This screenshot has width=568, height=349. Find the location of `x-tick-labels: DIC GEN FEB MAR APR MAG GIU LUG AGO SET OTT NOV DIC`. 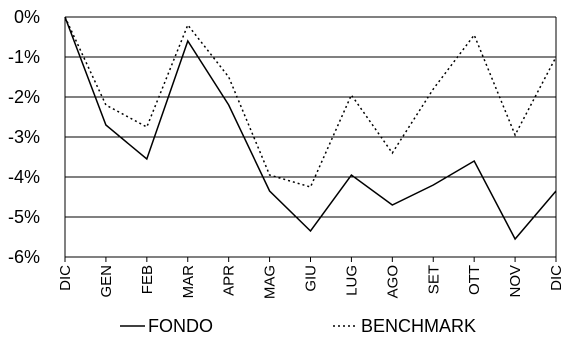

x-tick-labels: DIC GEN FEB MAR APR MAG GIU LUG AGO SET OTT NOV DIC is located at coordinates (311, 282).